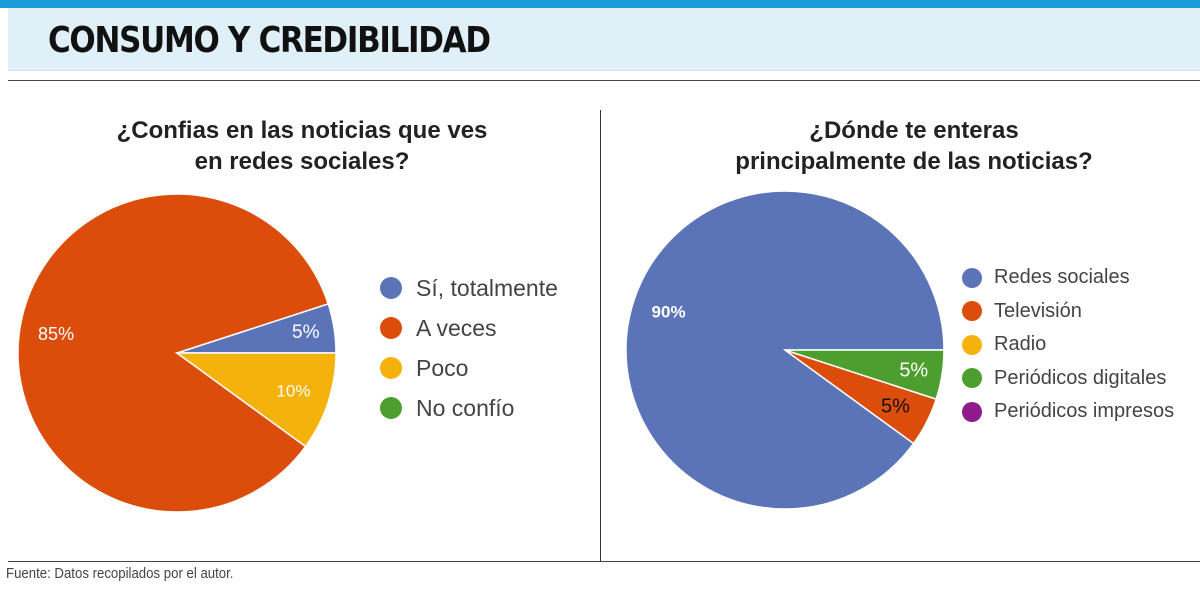  I want to click on source-data-label-redes-sociales: 90%, so click(669, 312).